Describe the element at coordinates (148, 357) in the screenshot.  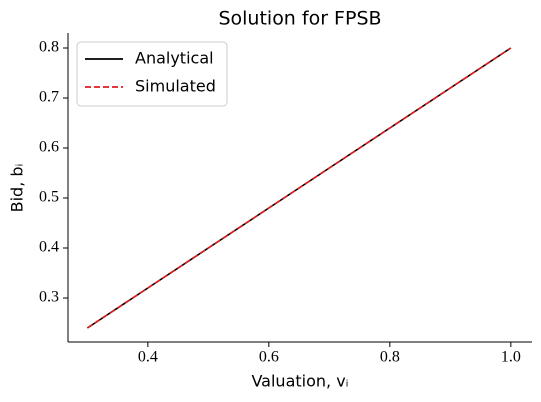
I see `x-tick-label: 0.4` at that location.